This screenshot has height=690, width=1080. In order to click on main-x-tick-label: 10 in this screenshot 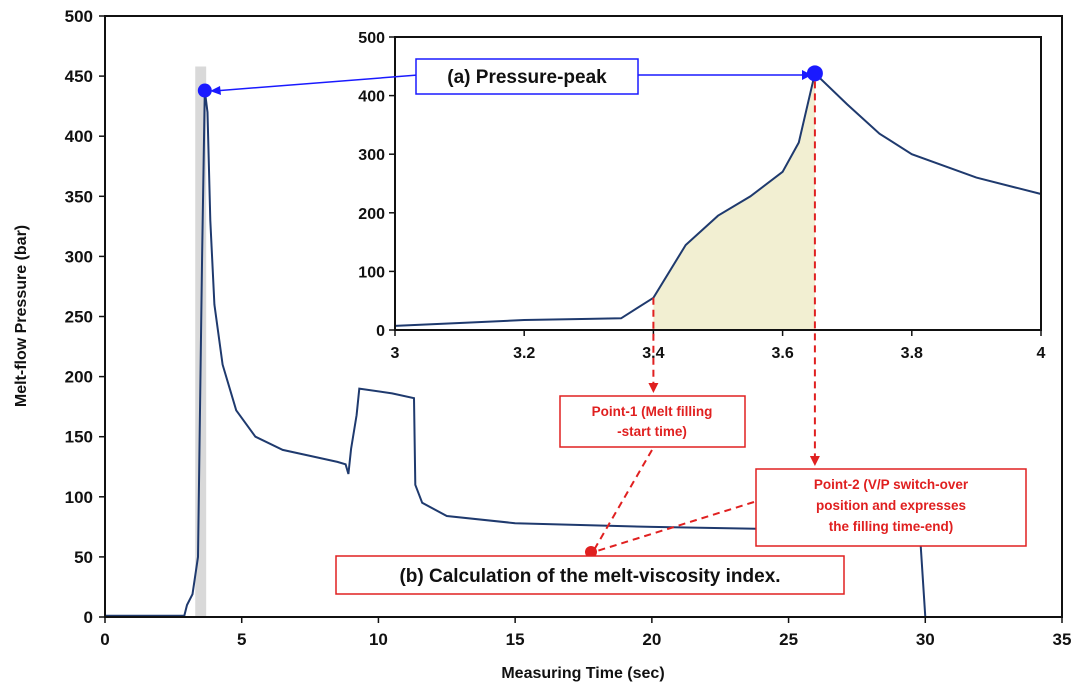, I will do `click(378, 639)`.